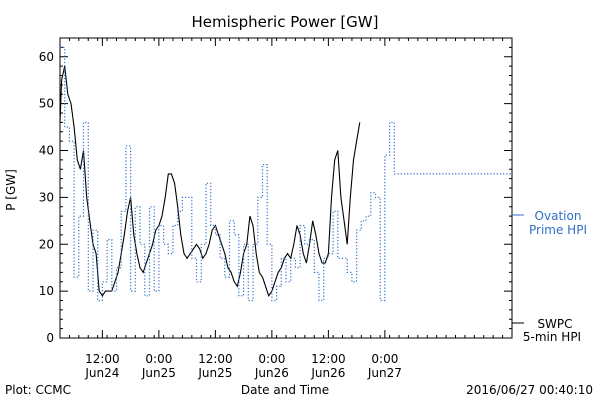 The width and height of the screenshot is (600, 400). Describe the element at coordinates (558, 230) in the screenshot. I see `legend-ovation-label-2: Prime HPI` at that location.